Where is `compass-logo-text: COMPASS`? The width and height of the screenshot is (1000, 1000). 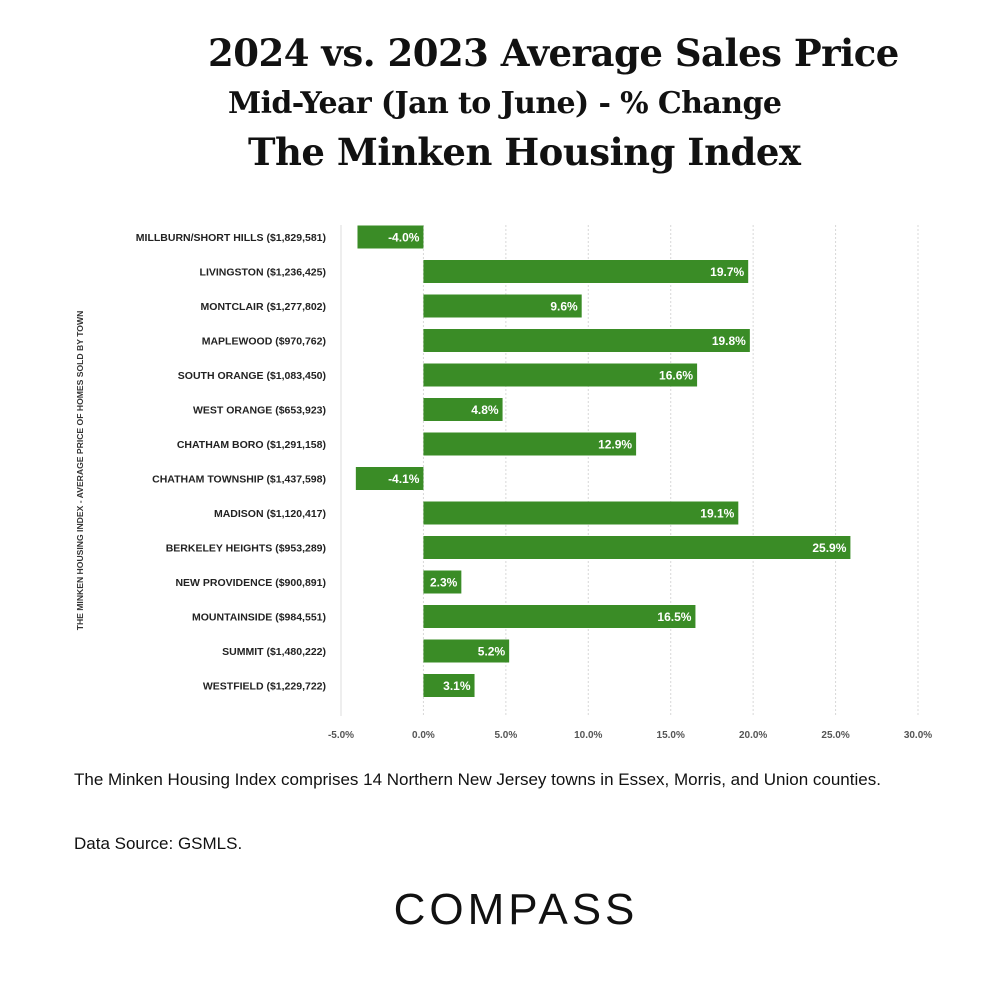
compass-logo-text: COMPASS is located at coordinates (516, 908).